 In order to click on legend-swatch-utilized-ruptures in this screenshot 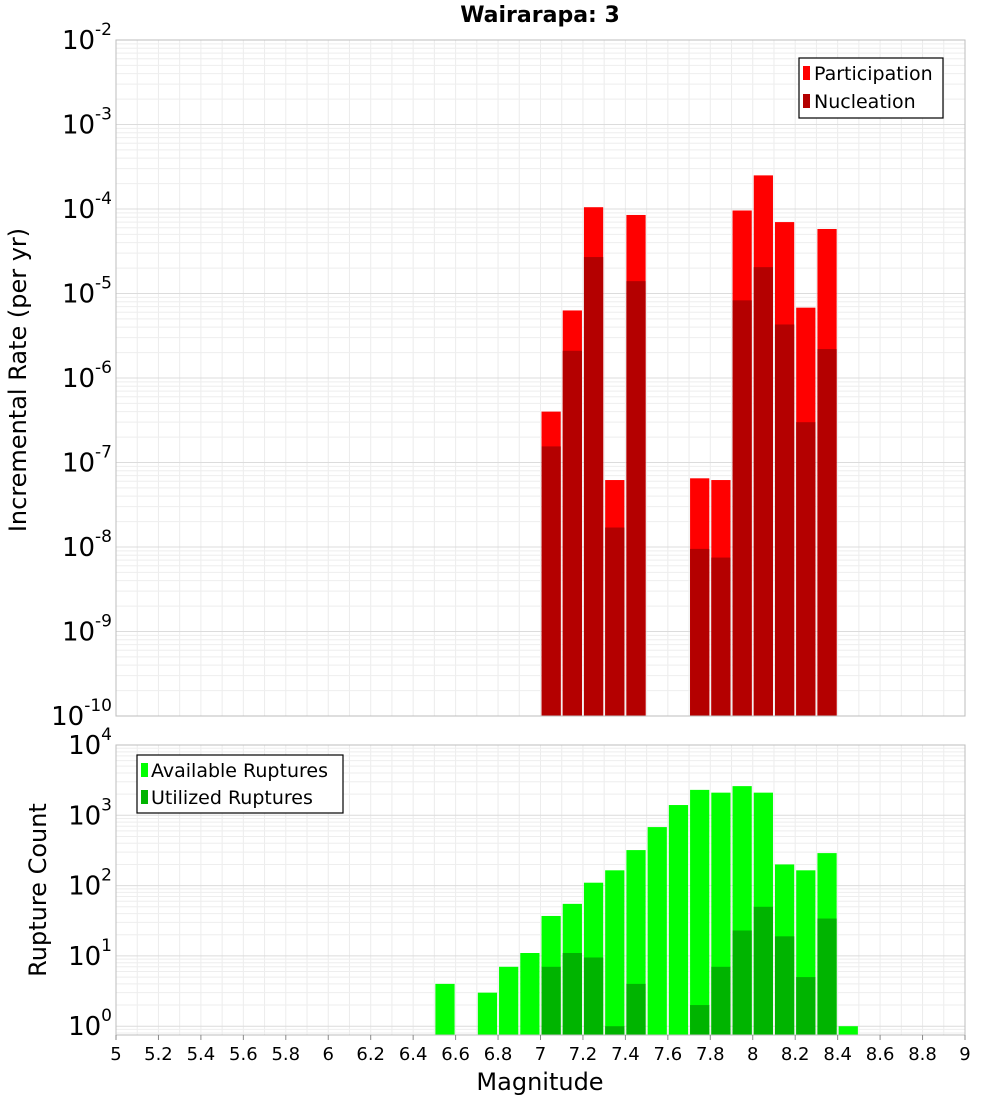, I will do `click(144, 797)`.